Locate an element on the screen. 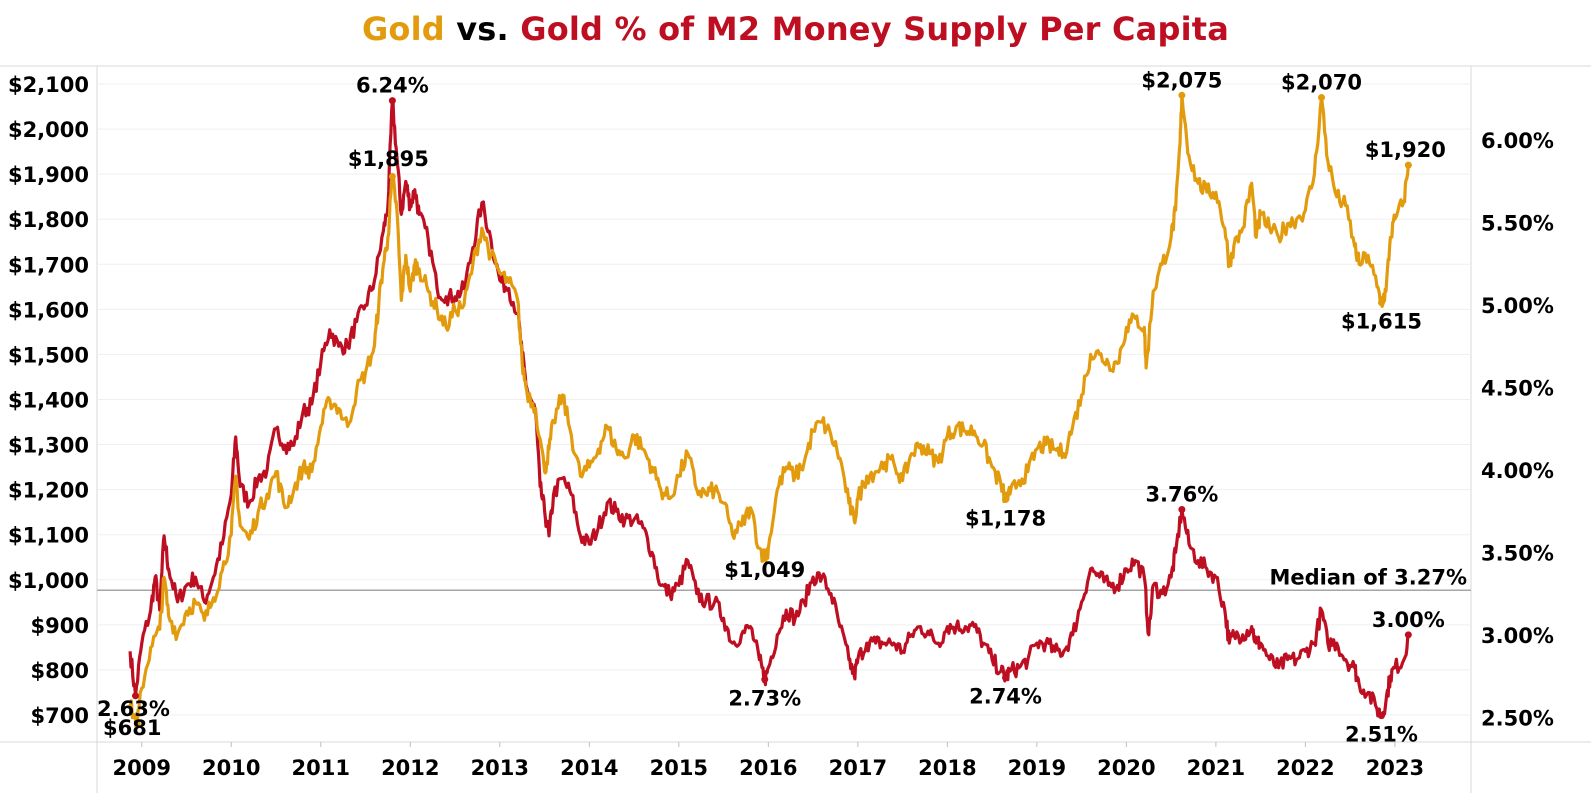 The width and height of the screenshot is (1591, 793). annotation-label: $1,895 is located at coordinates (388, 159).